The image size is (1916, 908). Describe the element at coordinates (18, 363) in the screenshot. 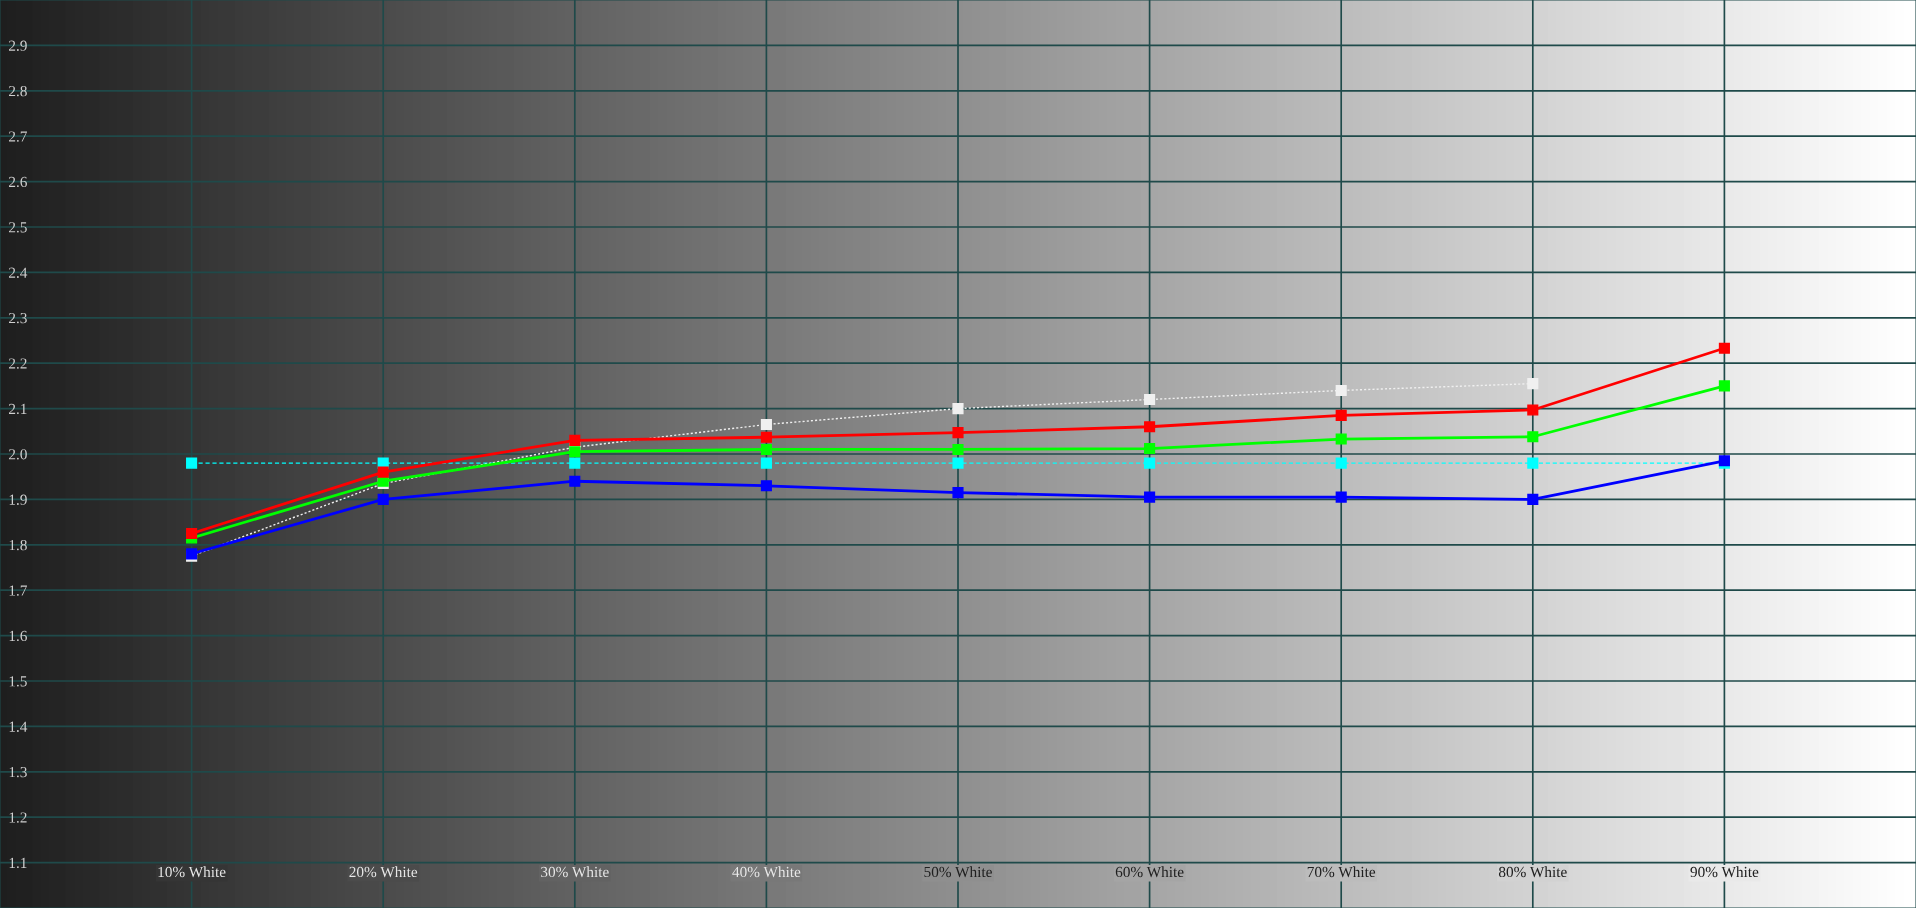

I see `y-tick-label: 2.2` at that location.